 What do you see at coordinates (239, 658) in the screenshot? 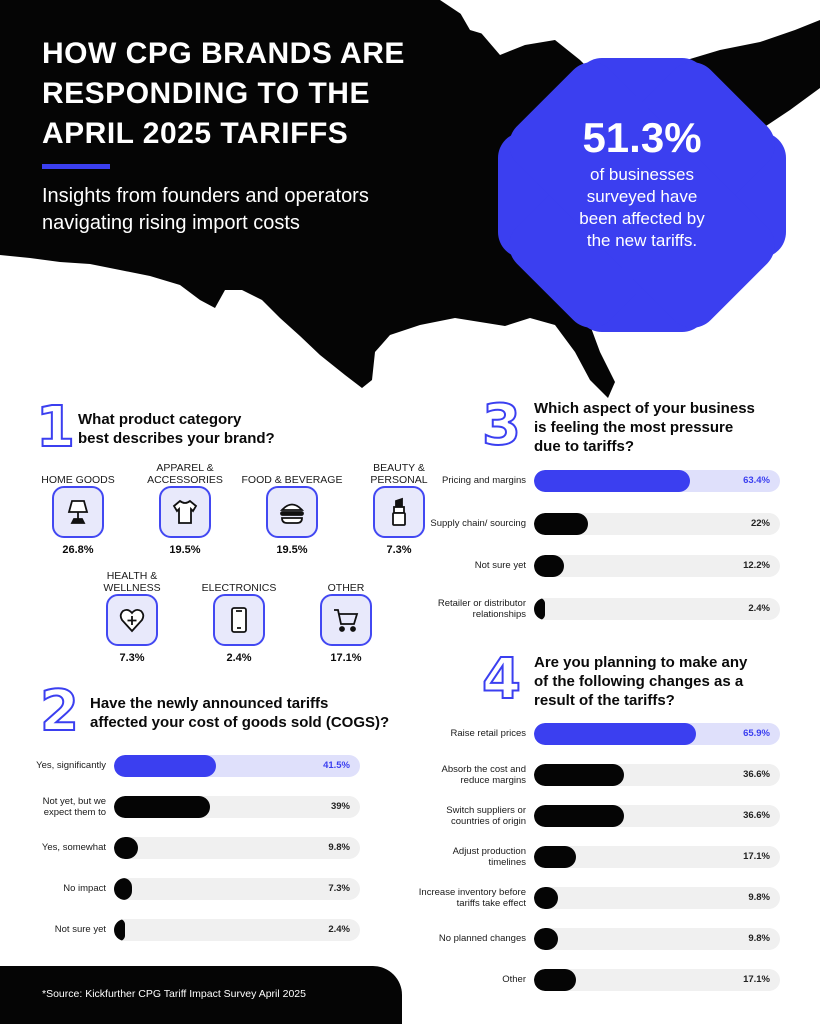
I see `category-pct: 2.4%` at bounding box center [239, 658].